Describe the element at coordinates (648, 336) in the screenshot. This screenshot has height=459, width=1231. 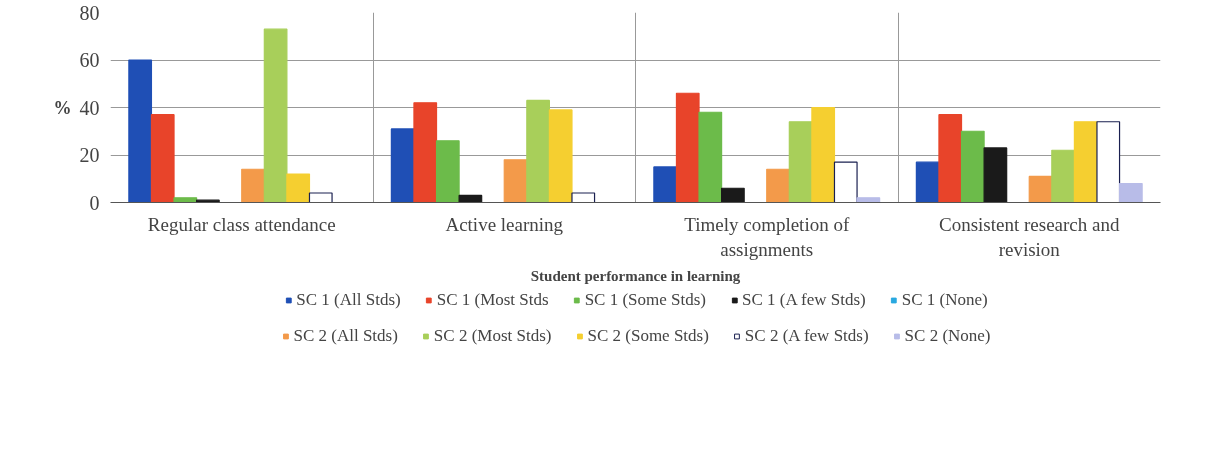
I see `legend-label: SC 2 (Some Stds)` at that location.